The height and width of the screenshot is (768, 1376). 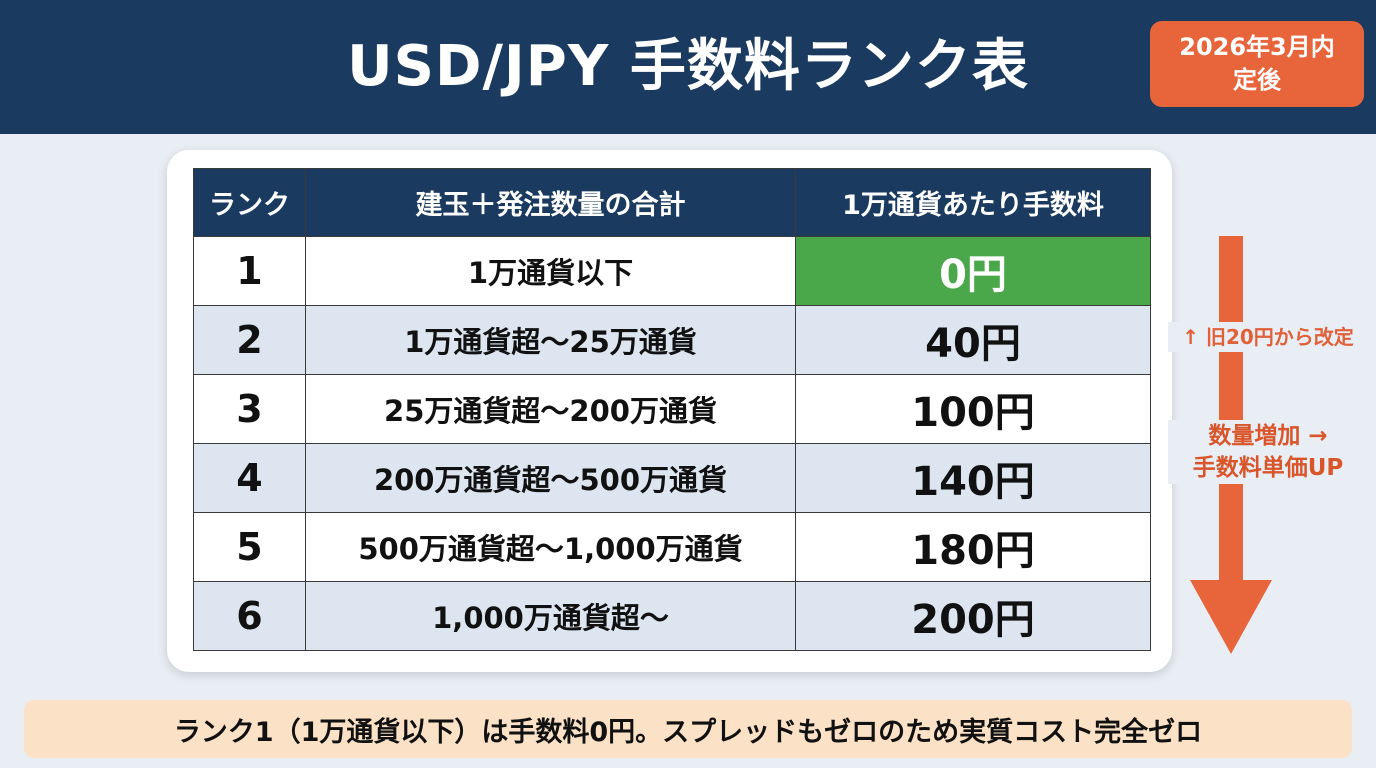 I want to click on page-title: USD/JPY 手数料ランク表, so click(x=688, y=66).